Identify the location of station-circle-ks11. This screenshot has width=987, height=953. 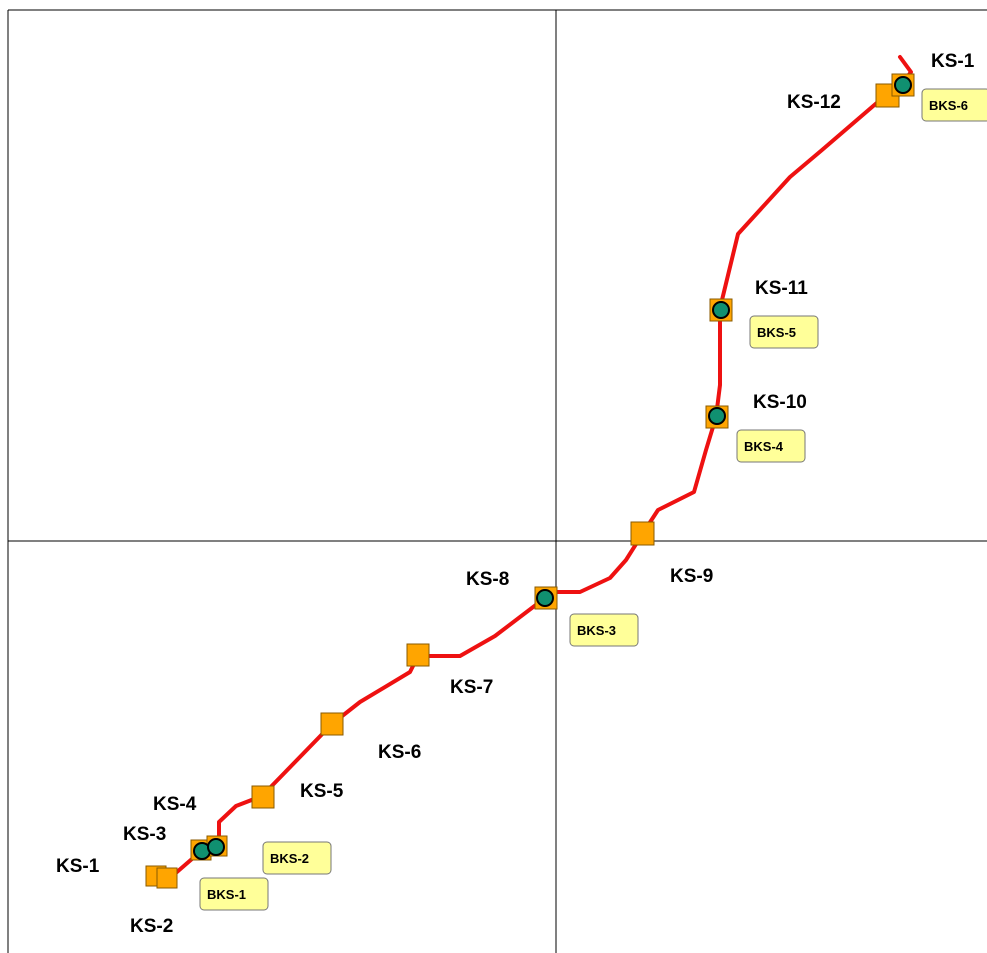
(721, 310).